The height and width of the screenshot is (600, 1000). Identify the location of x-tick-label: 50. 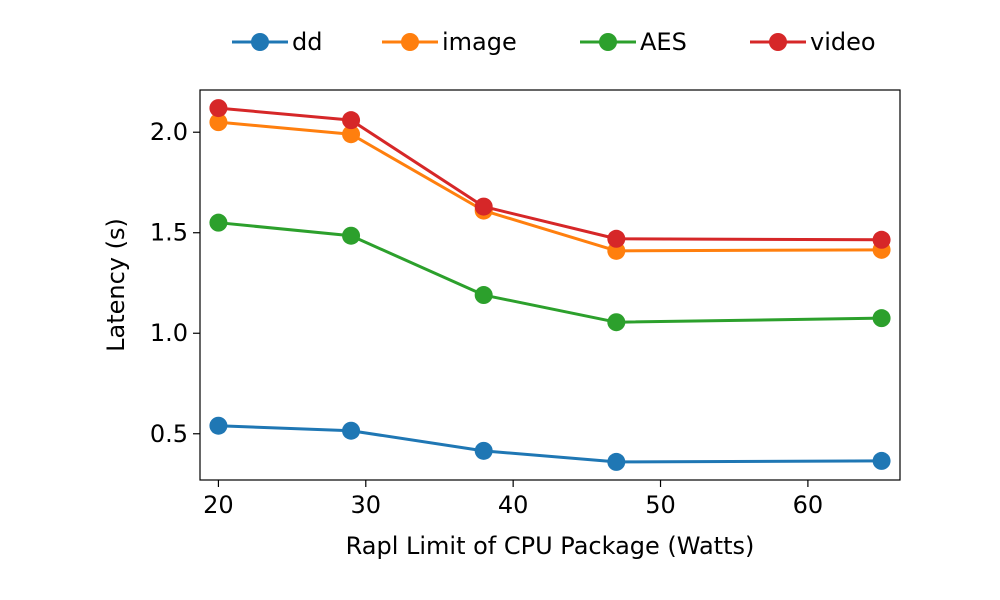
(660, 505).